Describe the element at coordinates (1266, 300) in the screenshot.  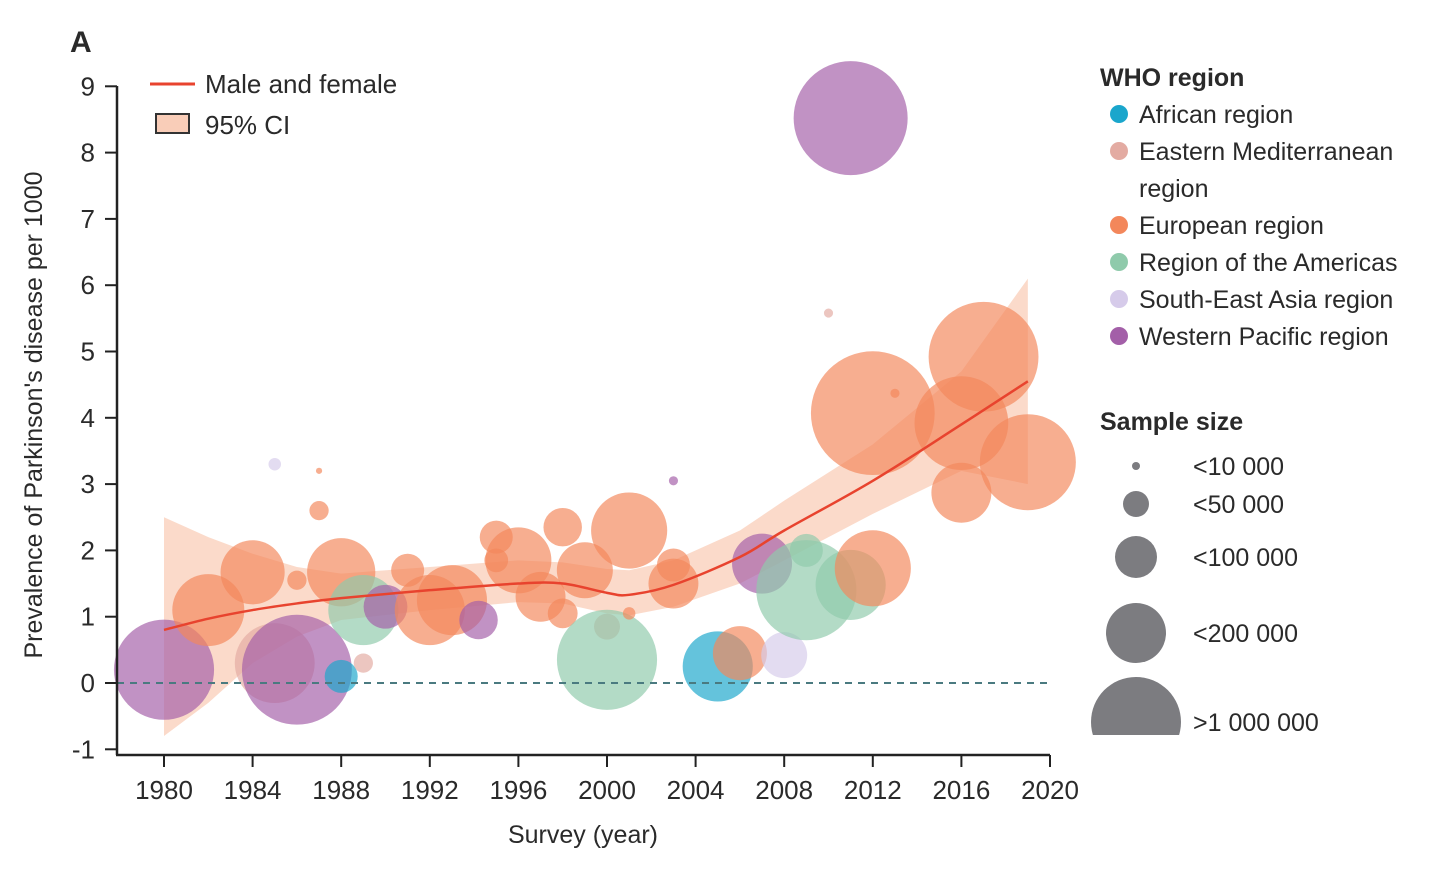
I see `legend-label-sear: South-East Asia region` at that location.